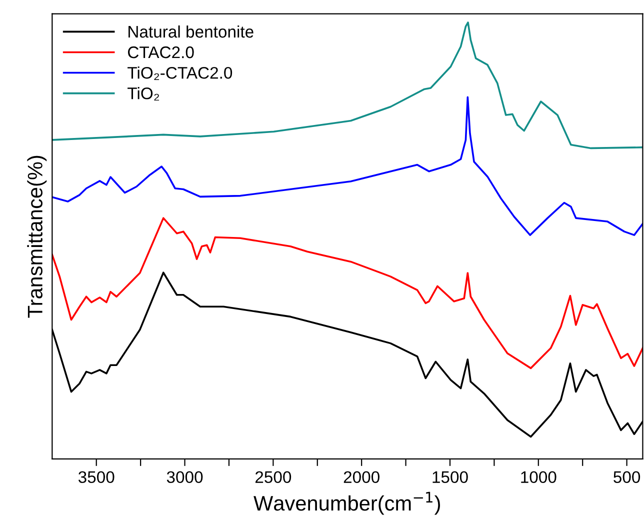 Image resolution: width=644 pixels, height=530 pixels. I want to click on x-axis-title: Wavenumber(cm$^{−1}$), so click(347, 503).